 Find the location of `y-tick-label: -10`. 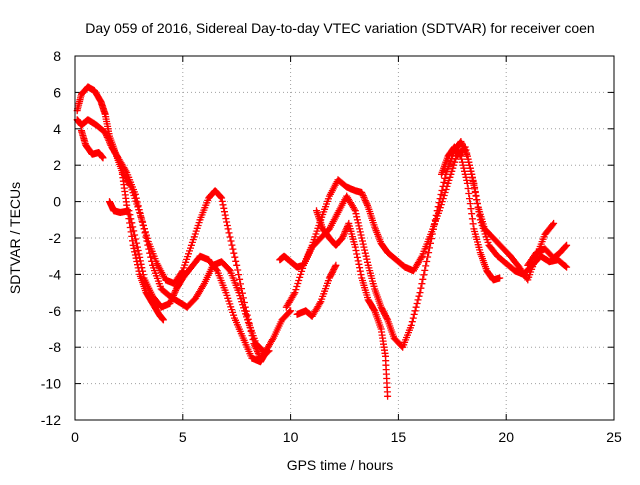

y-tick-label: -10 is located at coordinates (51, 384).